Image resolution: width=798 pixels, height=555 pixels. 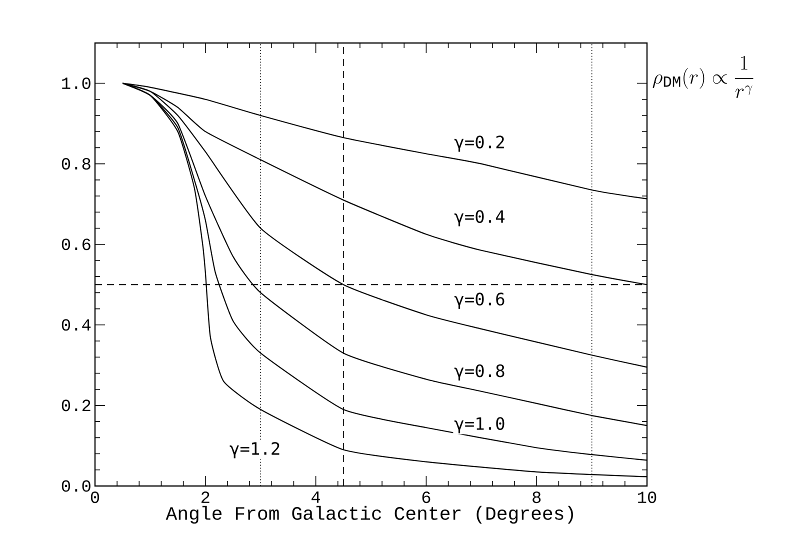 I want to click on series-label: γ=0.6, so click(x=479, y=300).